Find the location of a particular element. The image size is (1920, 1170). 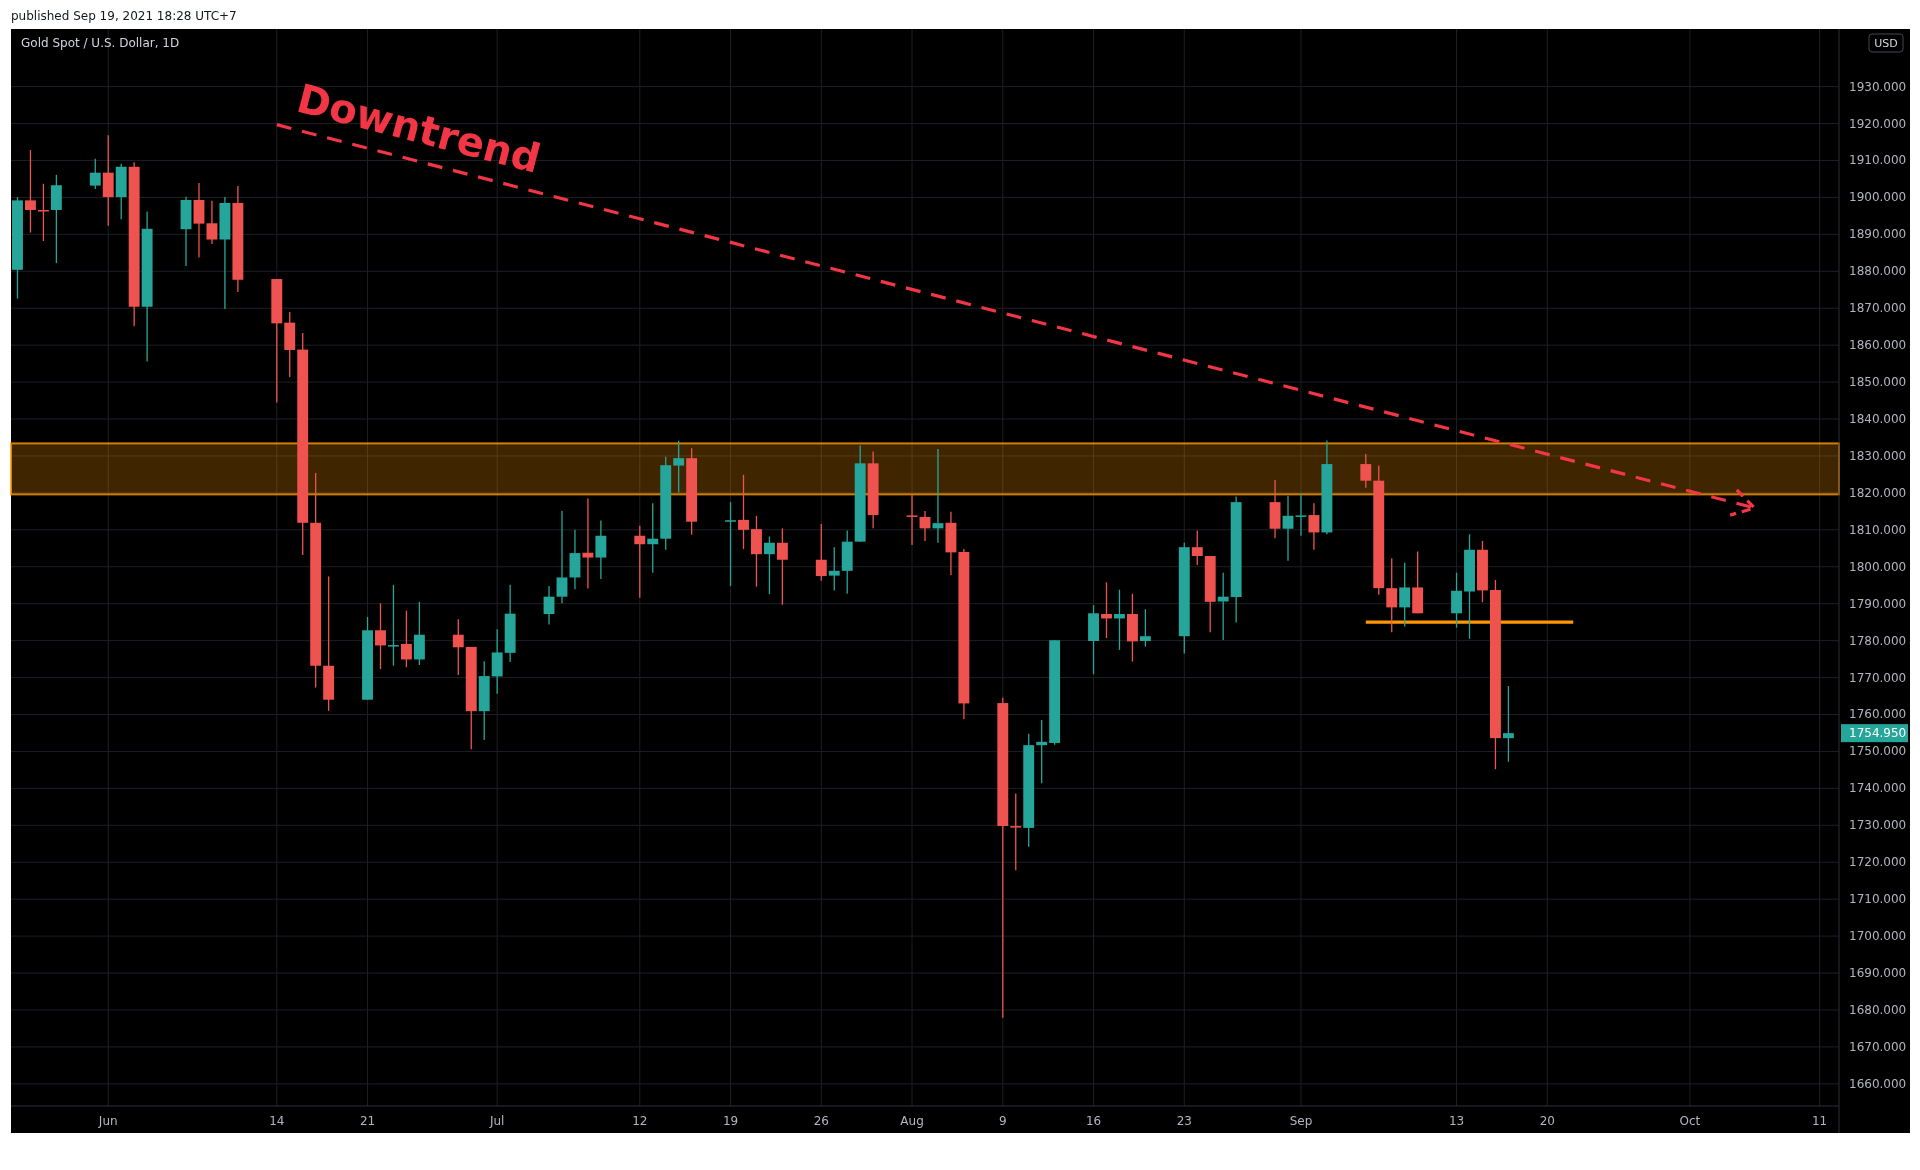

x-tick-label: 11 is located at coordinates (1819, 1121).